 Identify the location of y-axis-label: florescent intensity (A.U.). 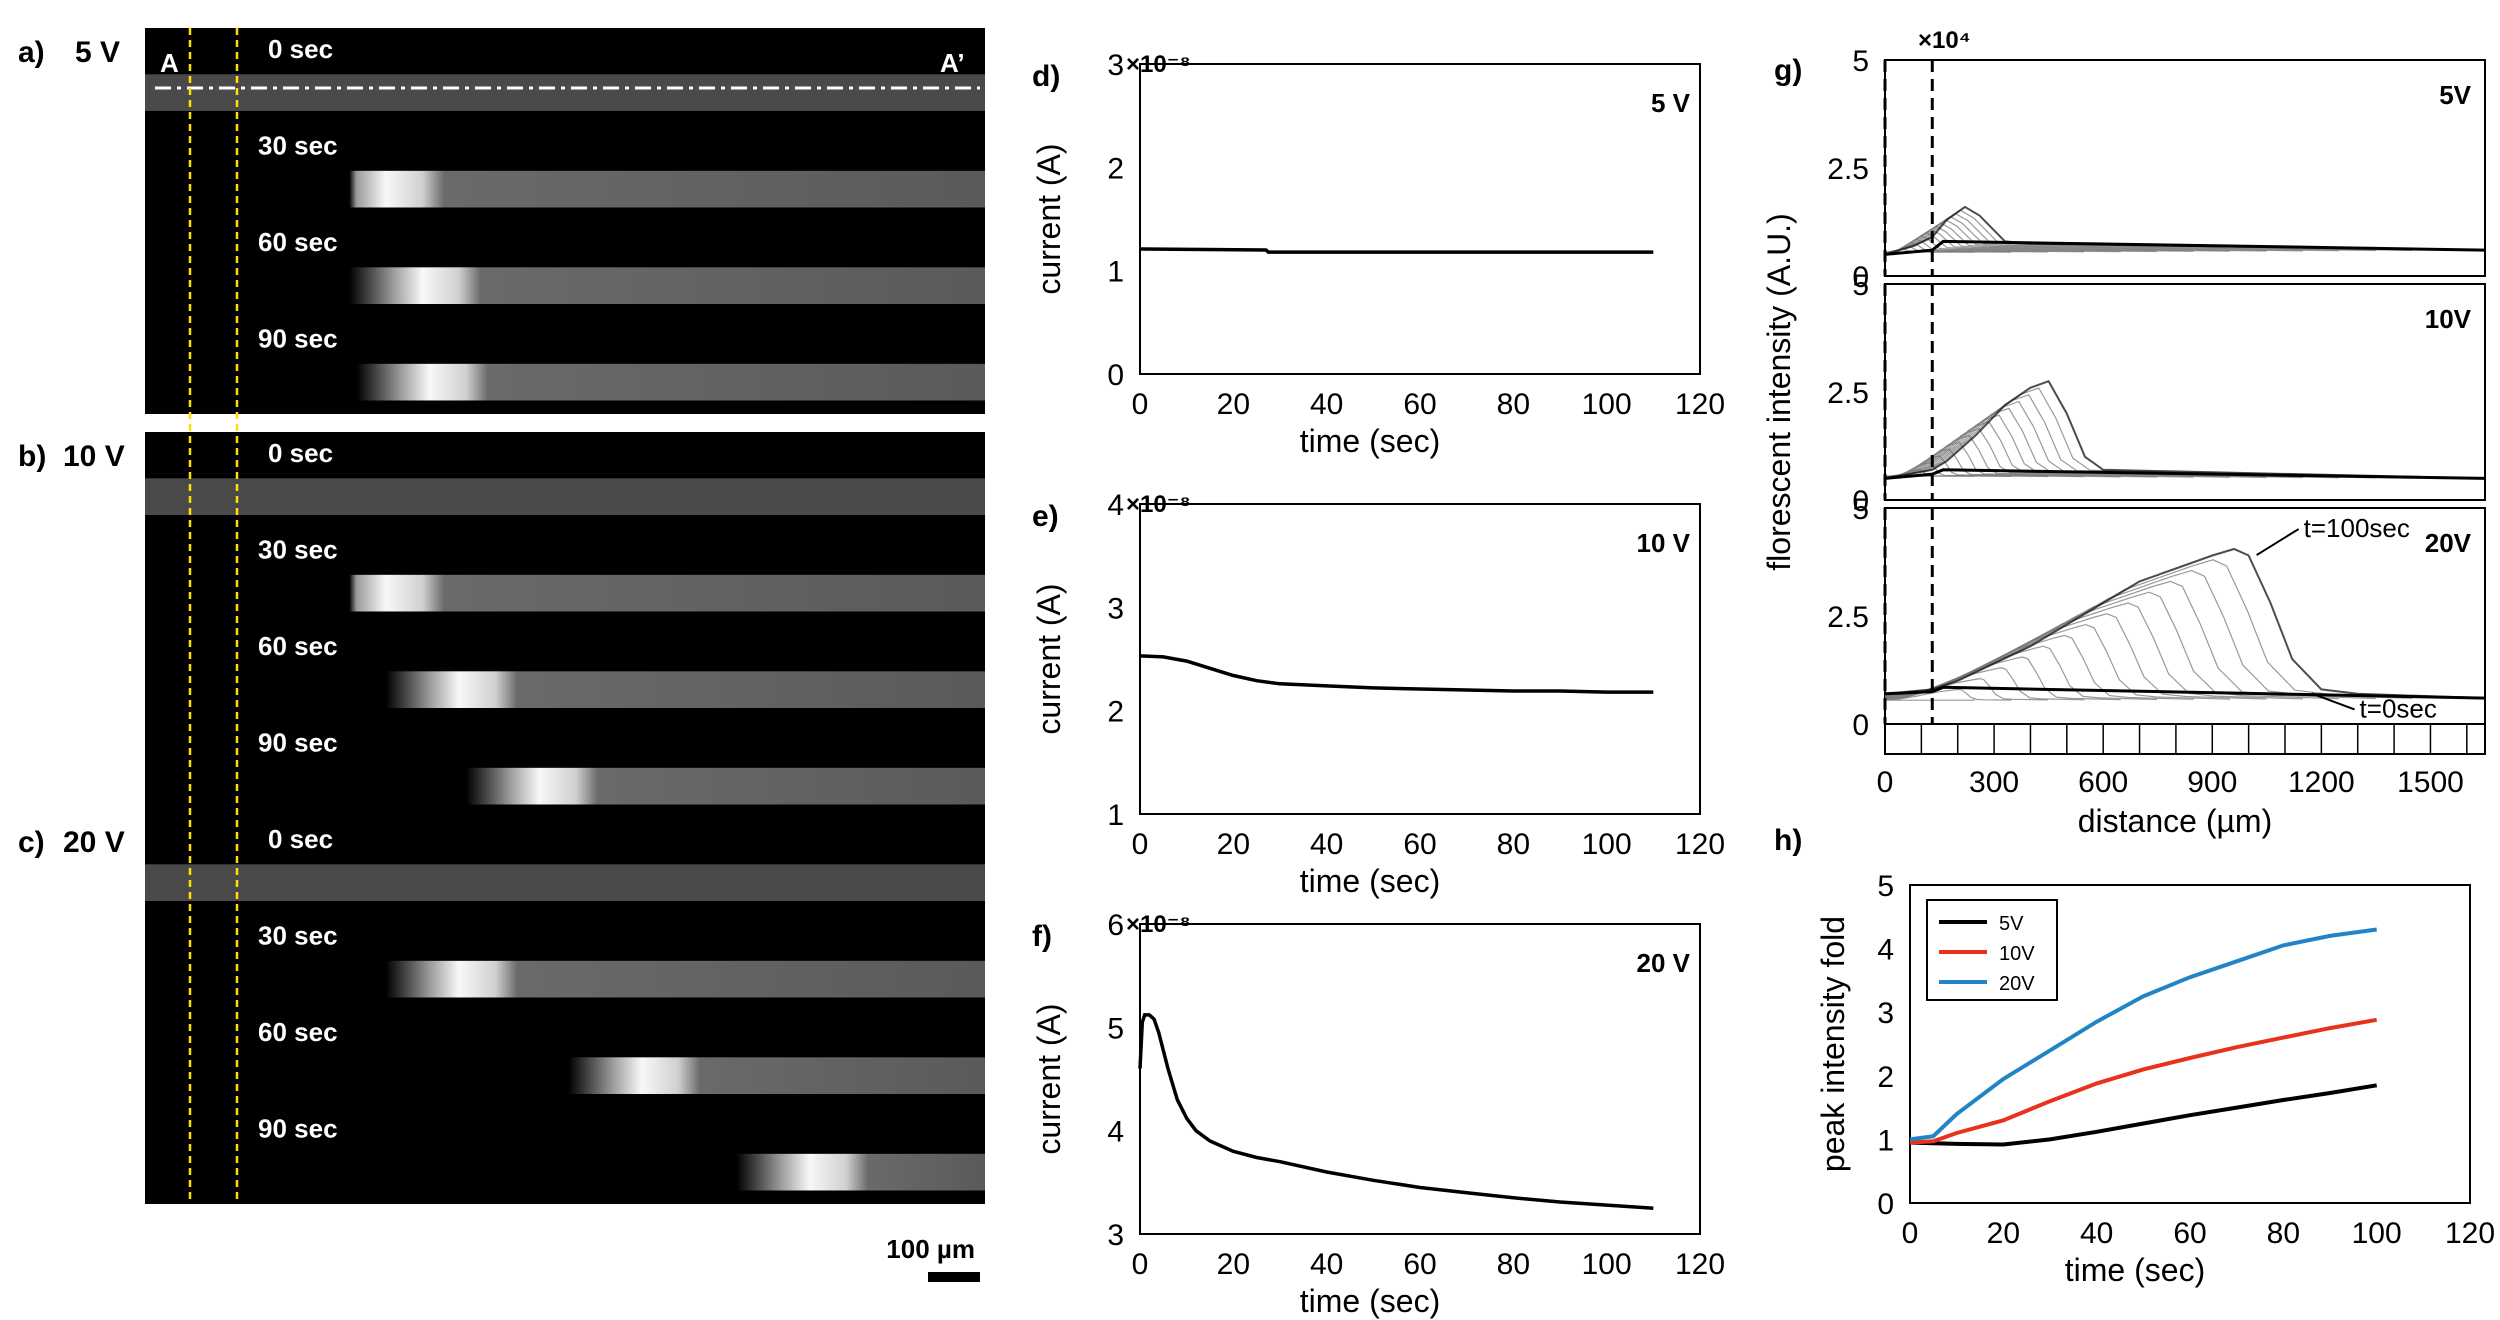
(1779, 391).